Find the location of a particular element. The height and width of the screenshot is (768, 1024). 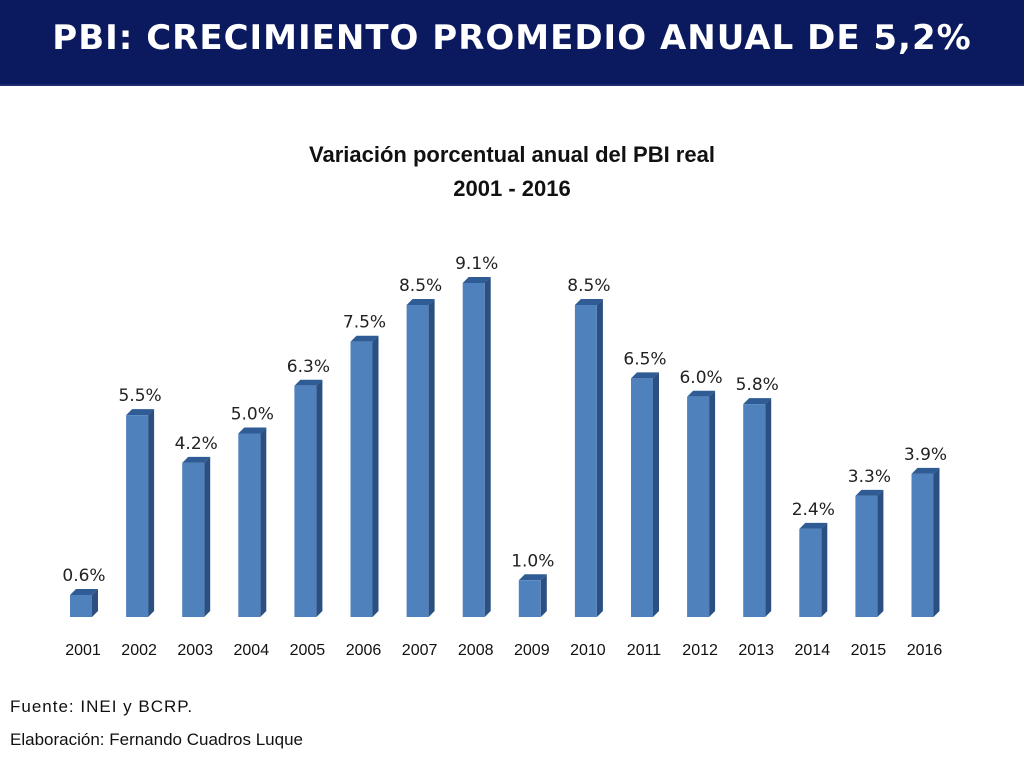

tick-label: 2006 is located at coordinates (364, 650).